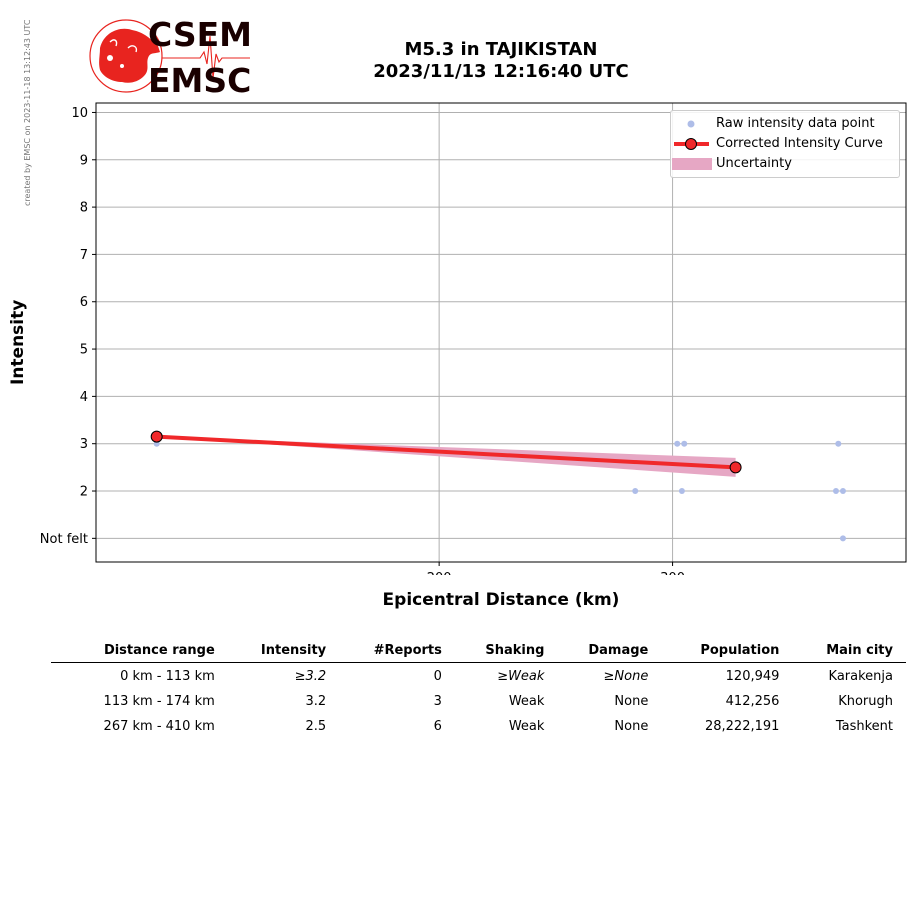  What do you see at coordinates (437, 676) in the screenshot?
I see `cell-reports: 0` at bounding box center [437, 676].